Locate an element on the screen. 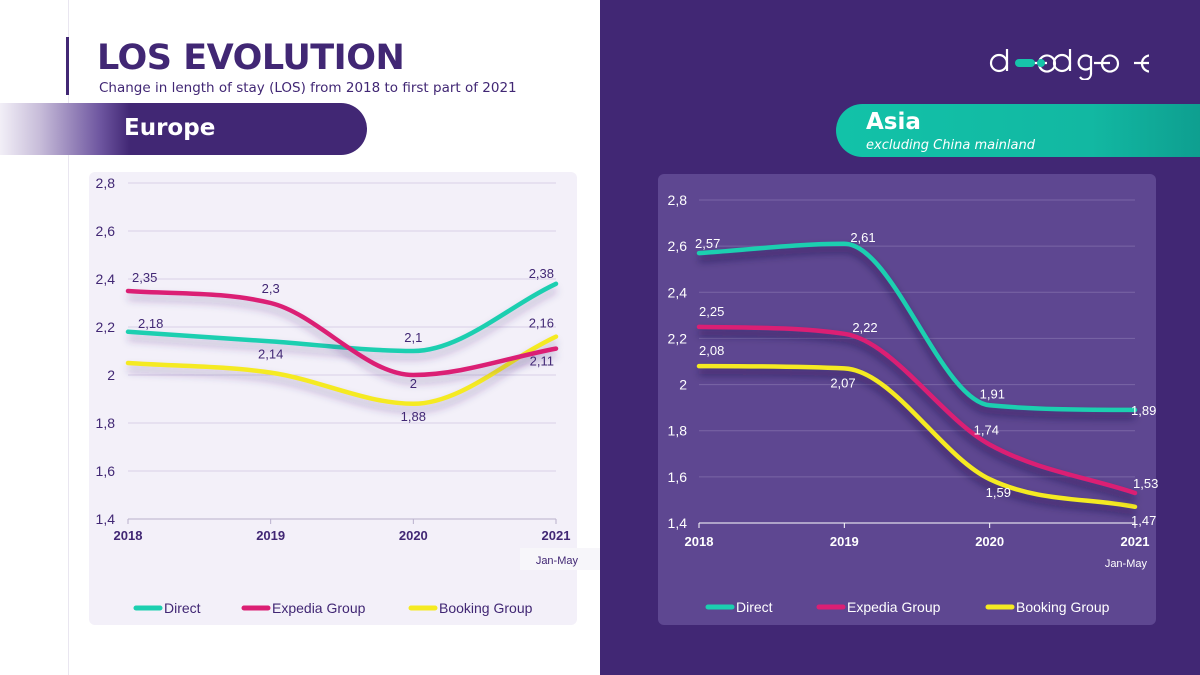  asia-expedia-group-line is located at coordinates (917, 410).